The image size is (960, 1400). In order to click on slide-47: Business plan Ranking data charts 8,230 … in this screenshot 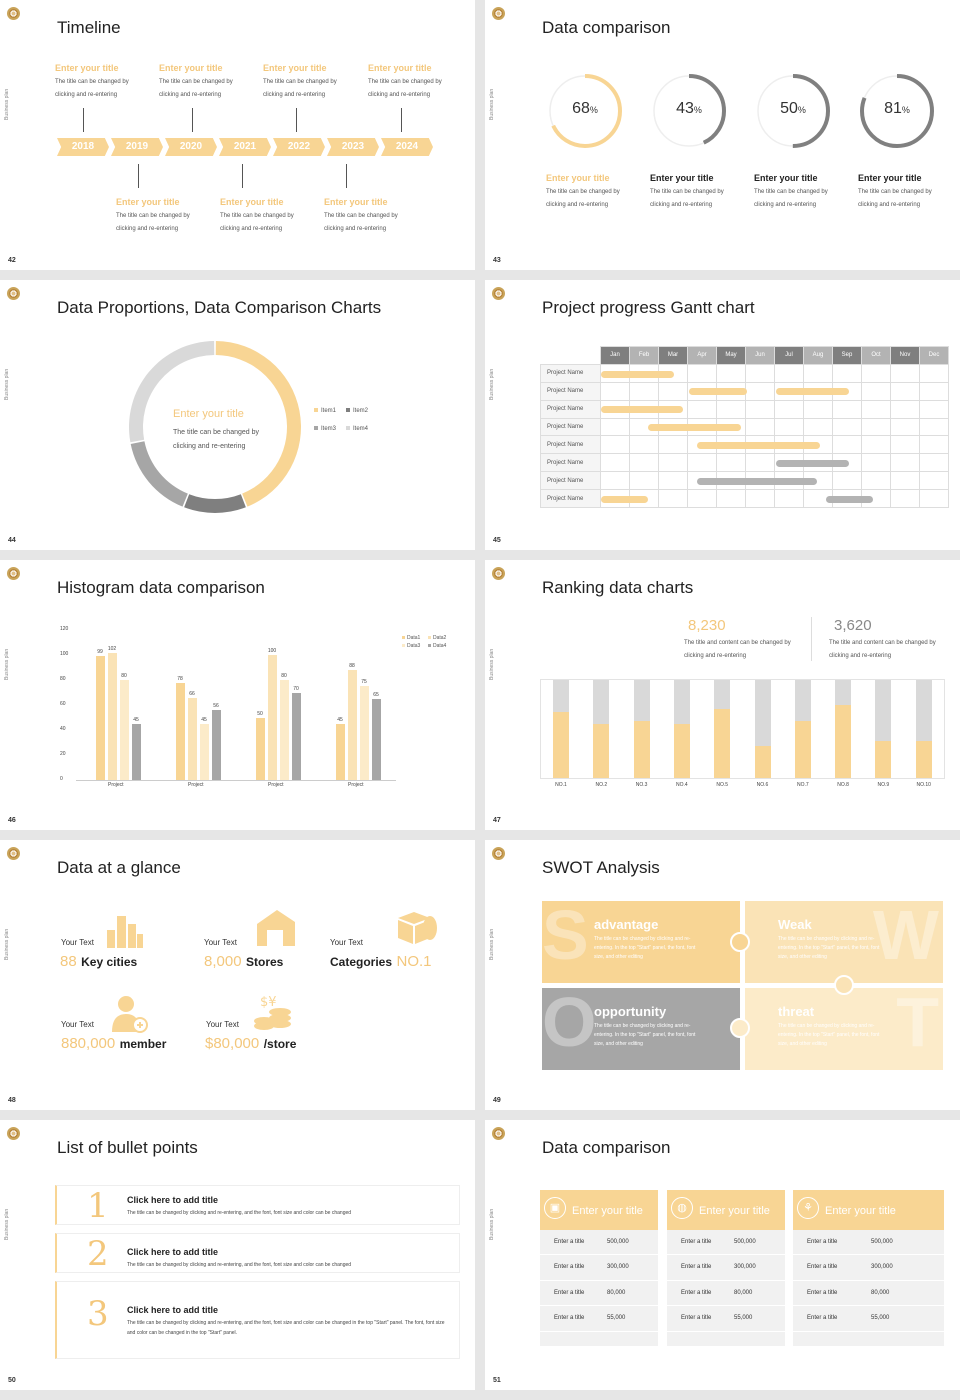, I will do `click(722, 695)`.